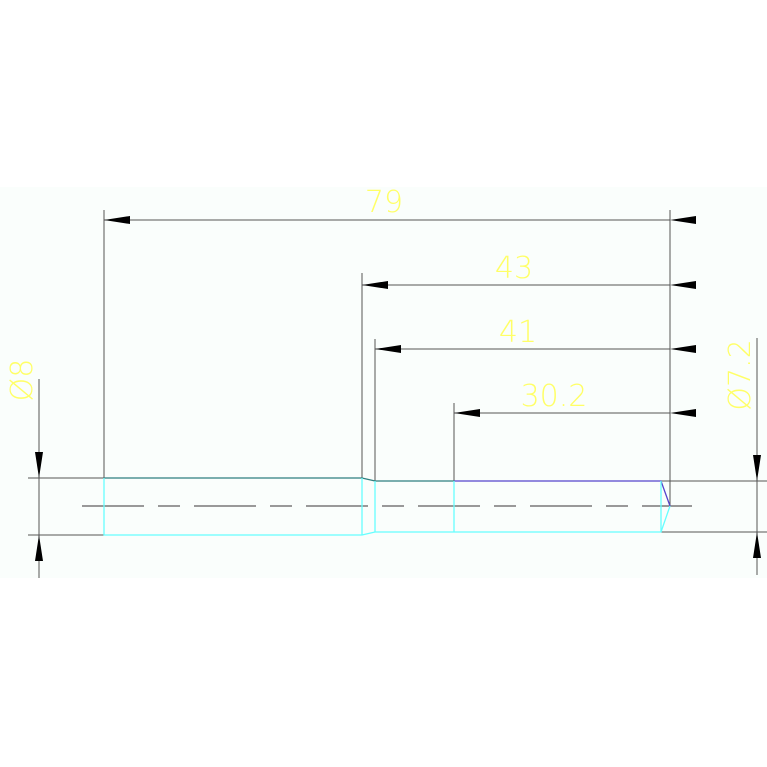 This screenshot has height=767, width=767. What do you see at coordinates (387, 506) in the screenshot?
I see `part-outline` at bounding box center [387, 506].